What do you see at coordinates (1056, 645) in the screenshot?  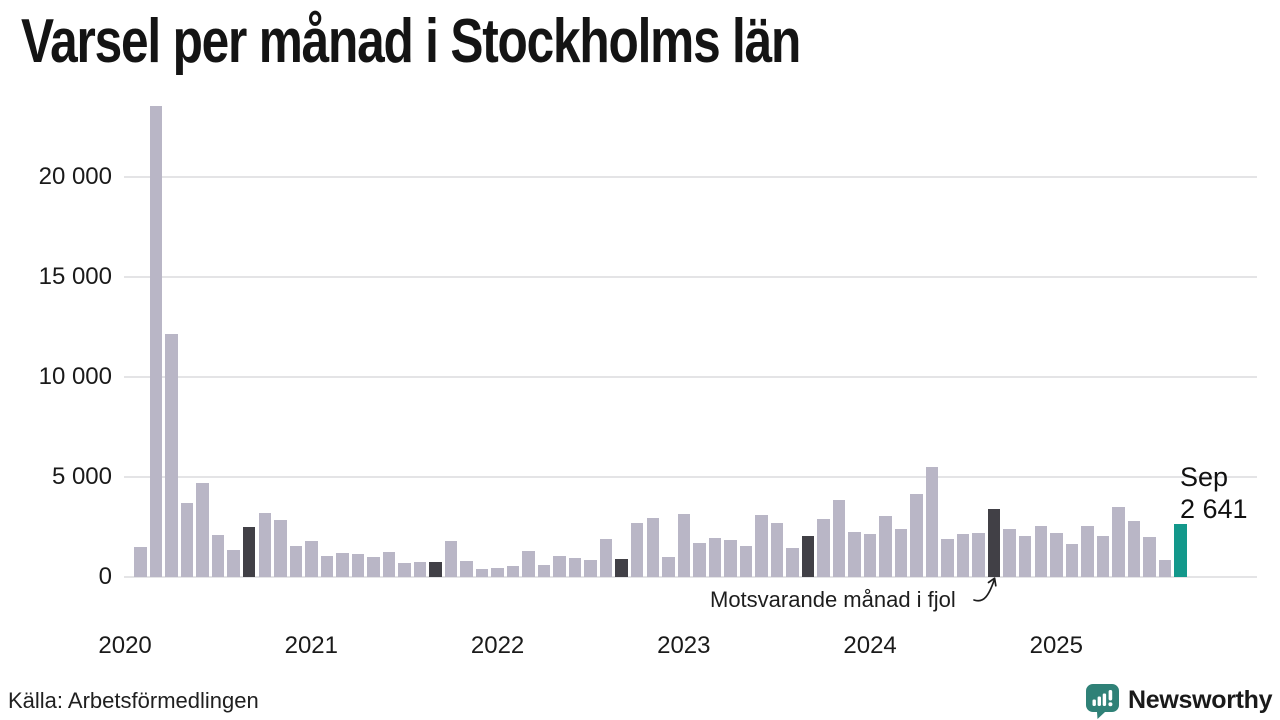 I see `x-axis-year-label: 2025` at bounding box center [1056, 645].